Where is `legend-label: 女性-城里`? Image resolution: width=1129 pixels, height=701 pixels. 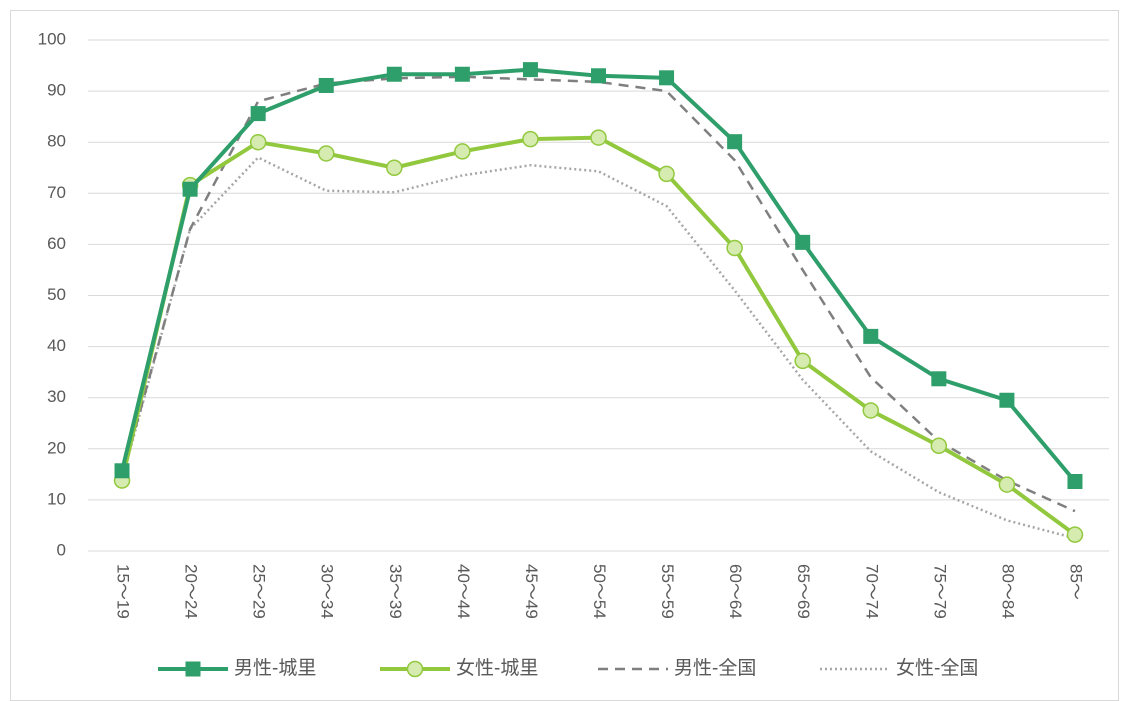 legend-label: 女性-城里 is located at coordinates (497, 668).